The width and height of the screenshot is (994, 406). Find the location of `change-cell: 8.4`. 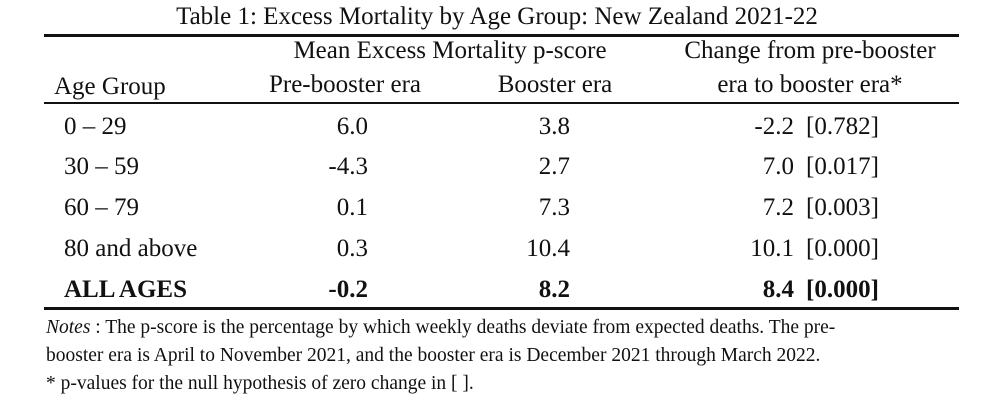

change-cell: 8.4 is located at coordinates (778, 289).